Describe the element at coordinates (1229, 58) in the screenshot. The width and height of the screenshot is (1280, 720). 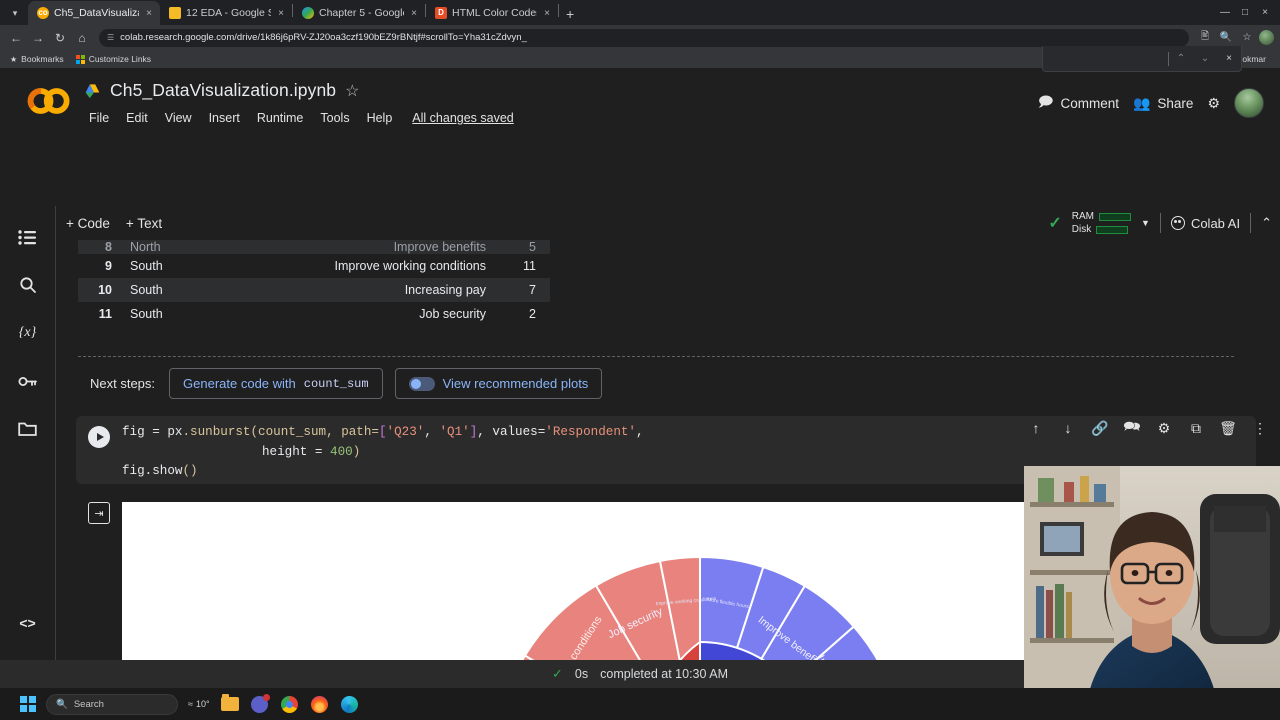
I see `find-close-icon: ×` at that location.